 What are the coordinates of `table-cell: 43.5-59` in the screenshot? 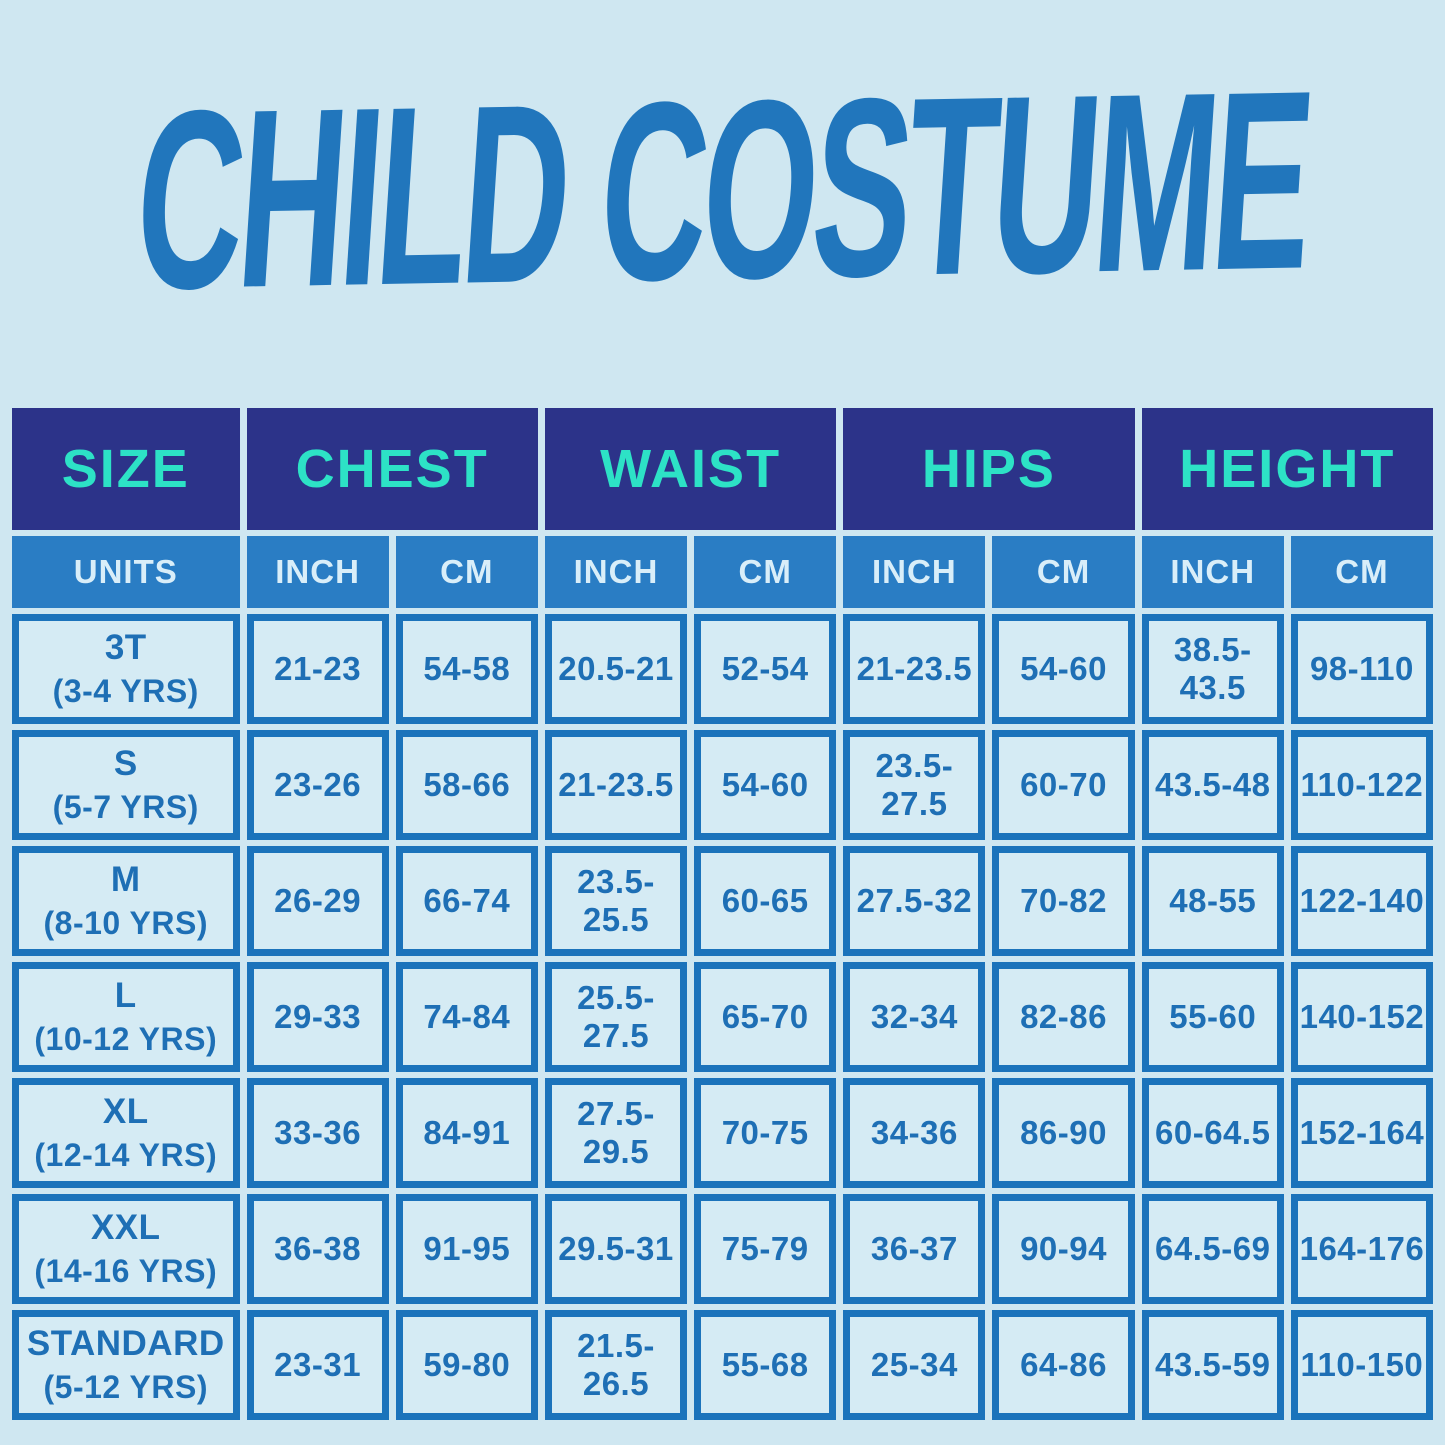 It's located at (1212, 1365).